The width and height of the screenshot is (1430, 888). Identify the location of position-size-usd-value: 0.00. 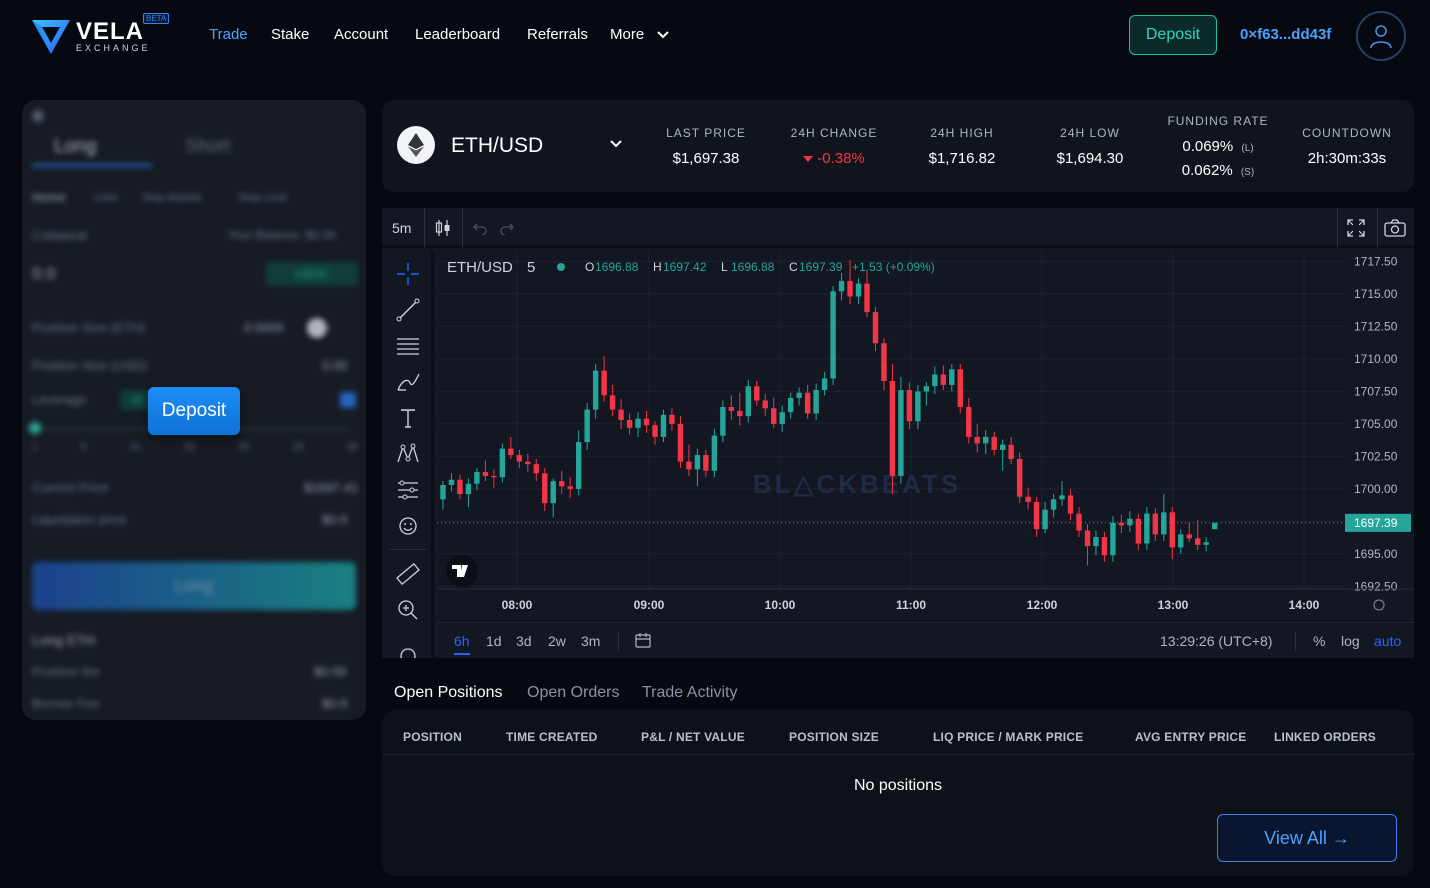
(335, 365).